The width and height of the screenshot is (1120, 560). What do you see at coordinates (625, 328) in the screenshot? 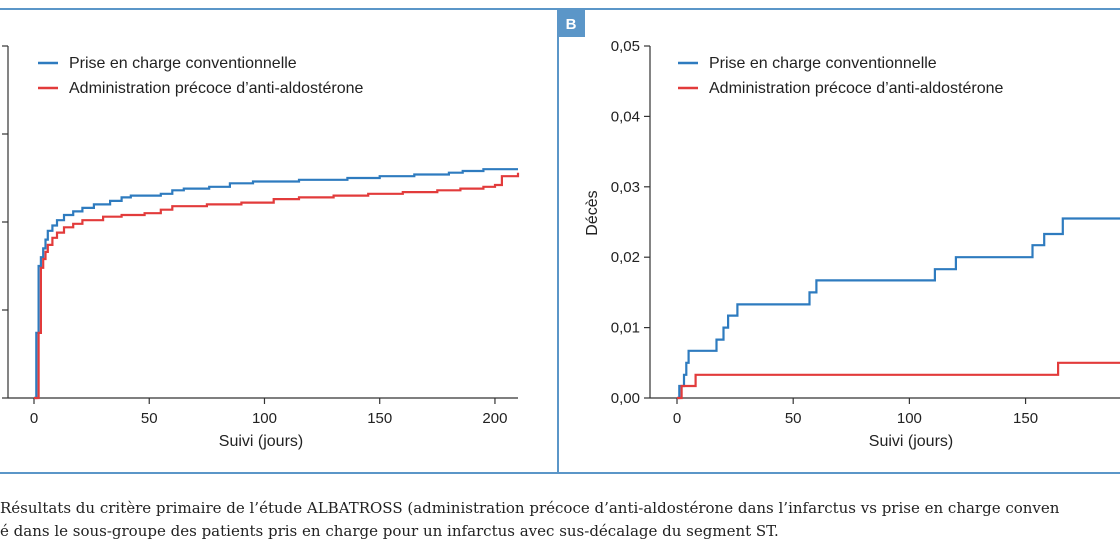
I see `y-tick-label: 0,01` at bounding box center [625, 328].